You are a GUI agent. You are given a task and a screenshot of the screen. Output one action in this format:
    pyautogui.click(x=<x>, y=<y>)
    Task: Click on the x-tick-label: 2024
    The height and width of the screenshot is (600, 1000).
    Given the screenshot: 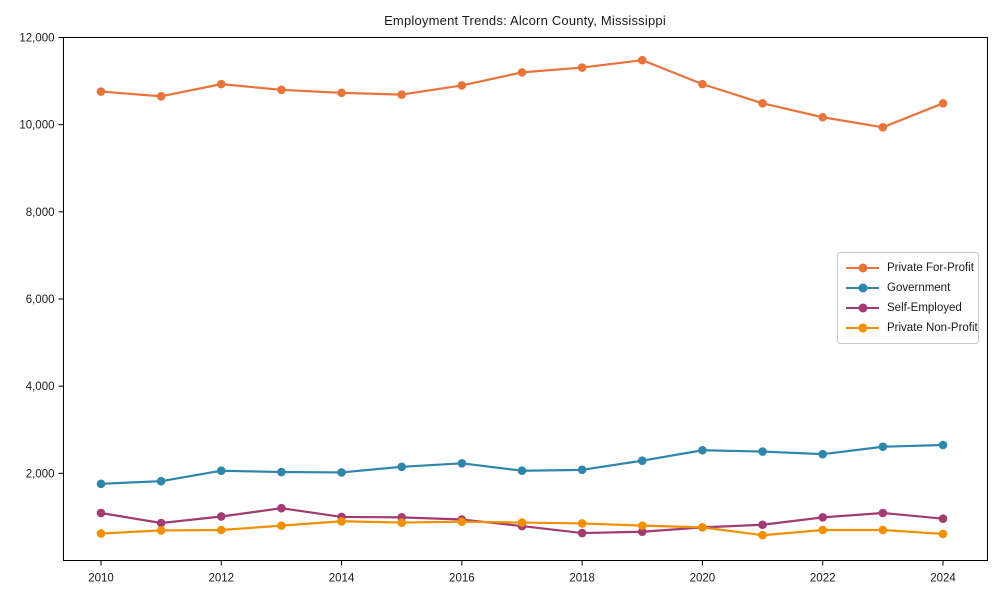 What is the action you would take?
    pyautogui.click(x=943, y=579)
    